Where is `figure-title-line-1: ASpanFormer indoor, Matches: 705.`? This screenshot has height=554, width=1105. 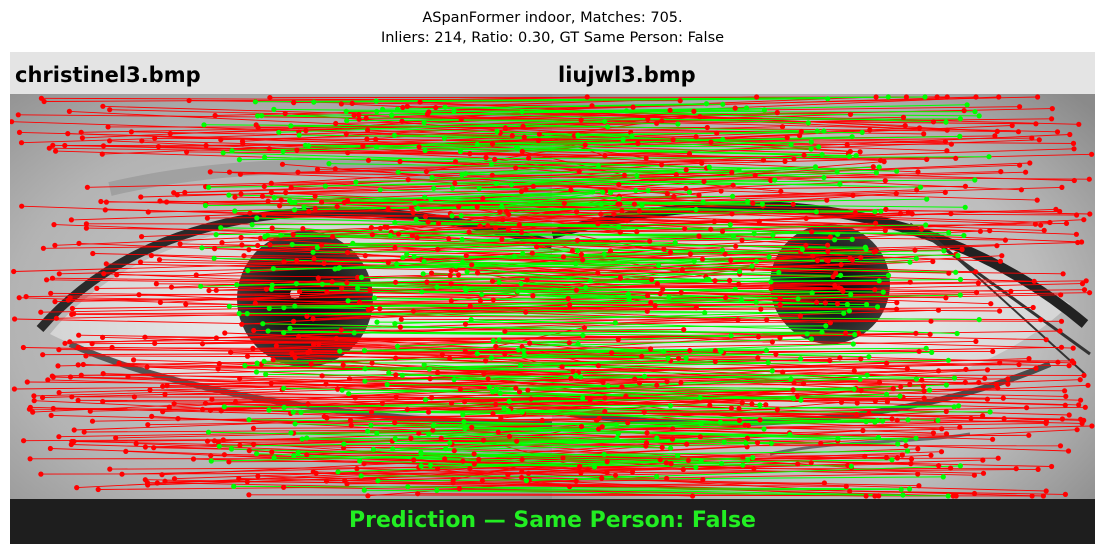
figure-title-line-1: ASpanFormer indoor, Matches: 705. is located at coordinates (552, 18).